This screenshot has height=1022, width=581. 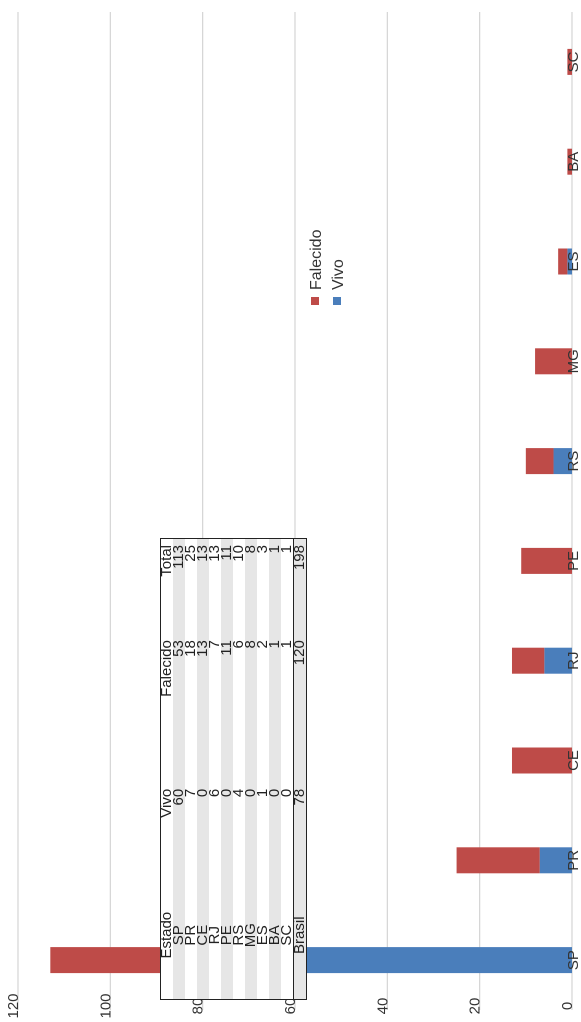 What do you see at coordinates (299, 827) in the screenshot?
I see `table-cell: 78` at bounding box center [299, 827].